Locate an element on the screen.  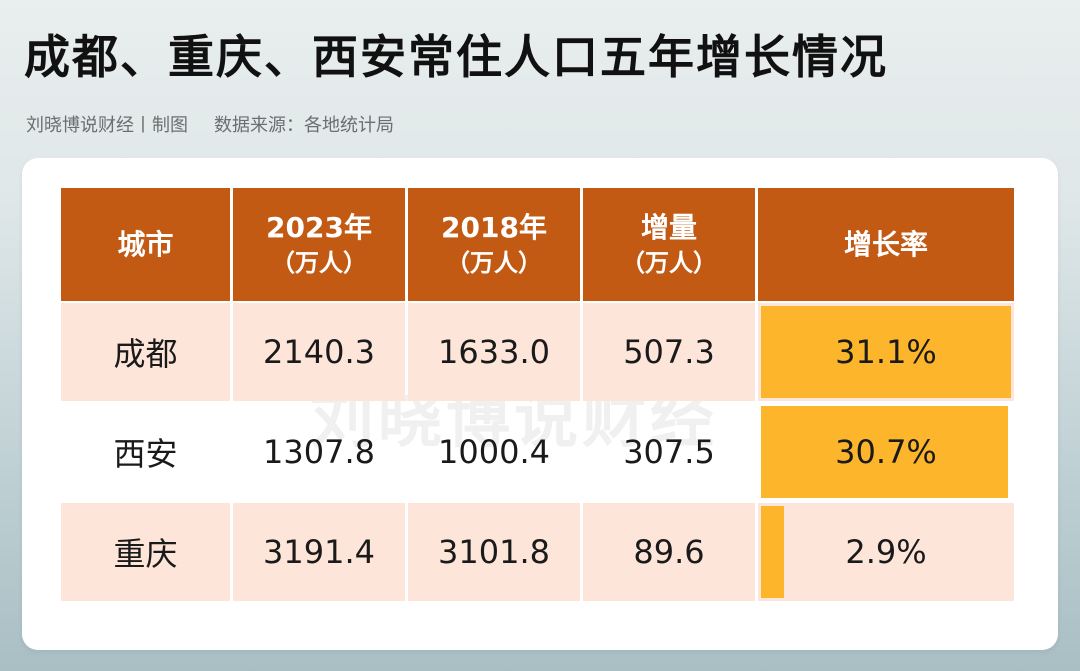
table-row: 西安 1307.8 1000.4 307.5 30.7% is located at coordinates (537, 452).